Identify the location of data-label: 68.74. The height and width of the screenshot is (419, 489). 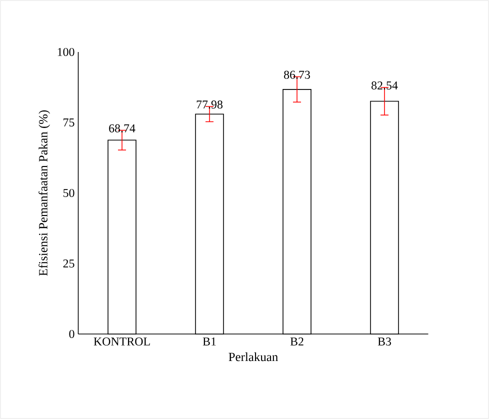
(122, 128).